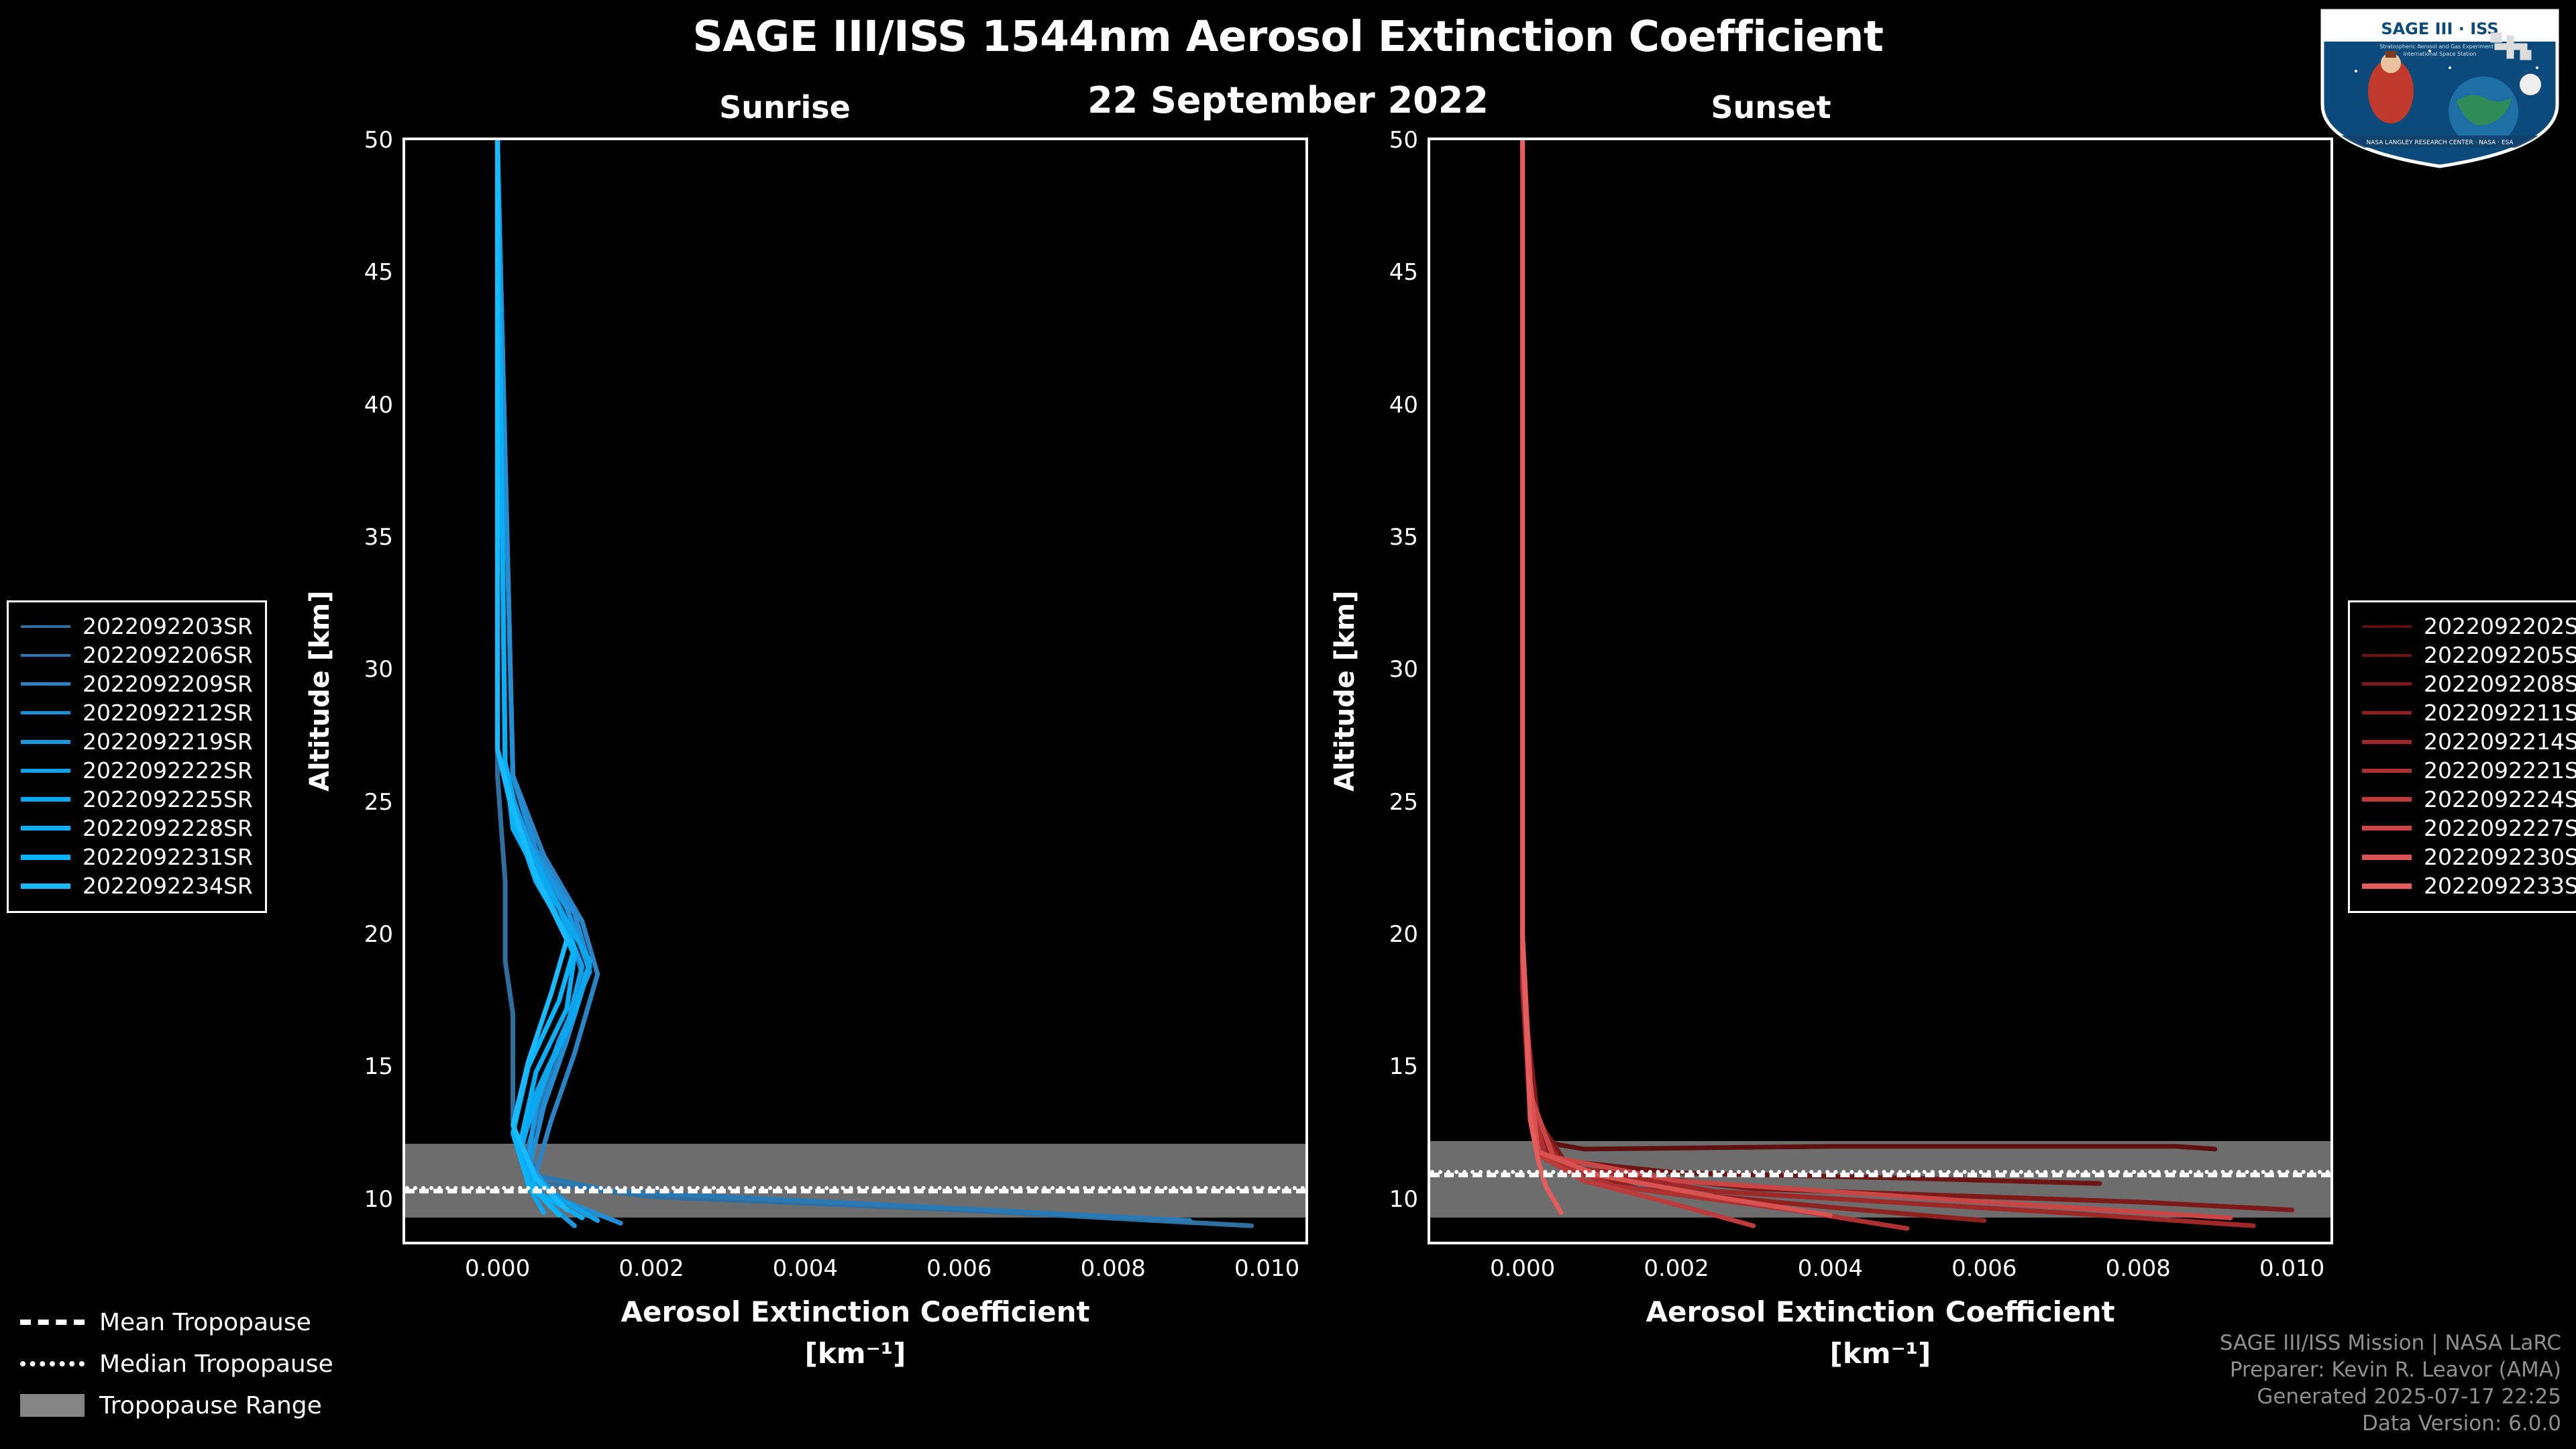 The height and width of the screenshot is (1449, 2576). What do you see at coordinates (168, 828) in the screenshot?
I see `legend-item-label: 2022092228SR` at bounding box center [168, 828].